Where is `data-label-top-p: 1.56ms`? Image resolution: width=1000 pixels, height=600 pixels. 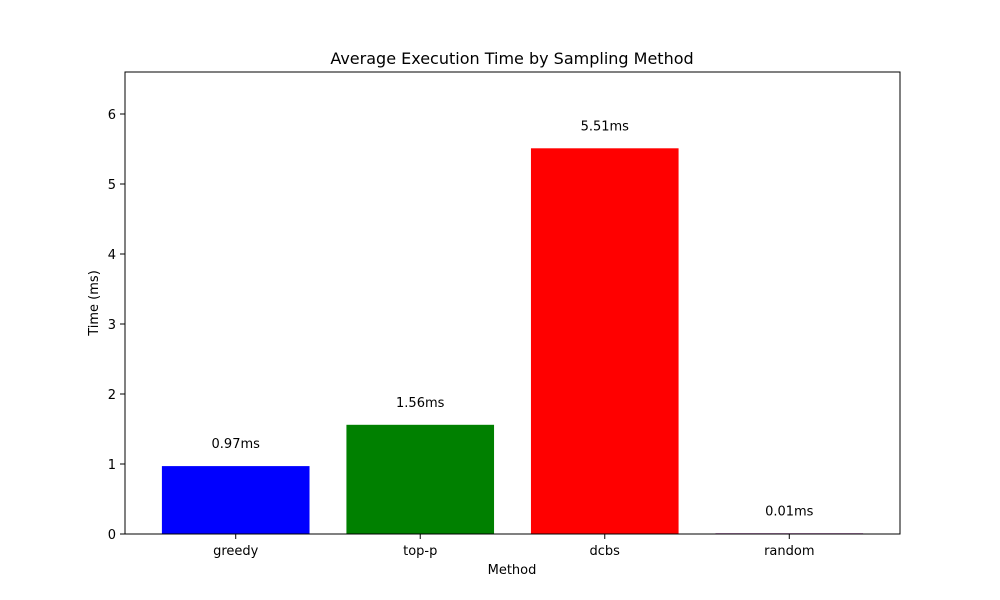 data-label-top-p: 1.56ms is located at coordinates (420, 403).